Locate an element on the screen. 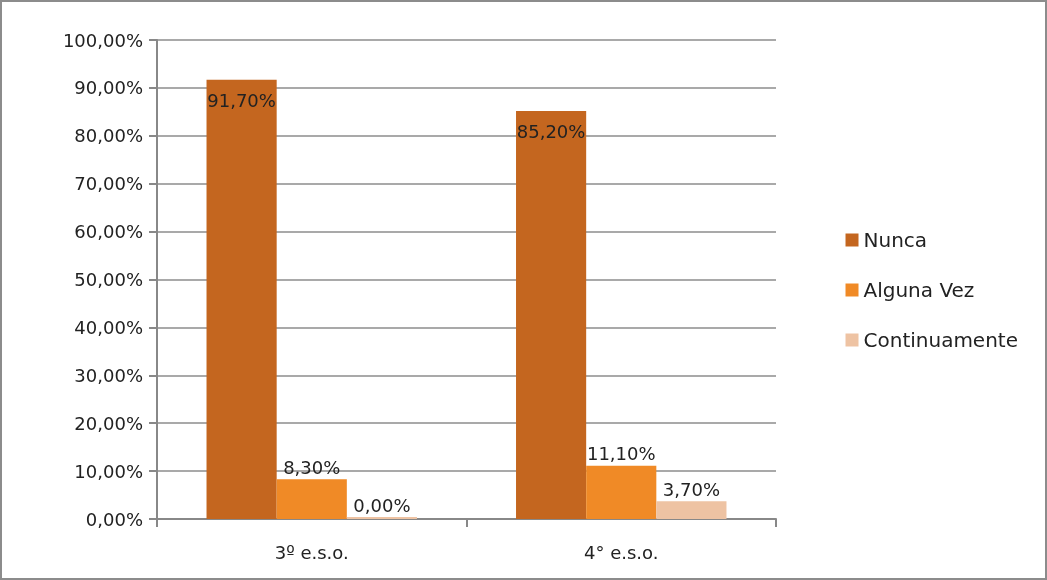  x-tick-label: 3º e.s.o. is located at coordinates (311, 552).